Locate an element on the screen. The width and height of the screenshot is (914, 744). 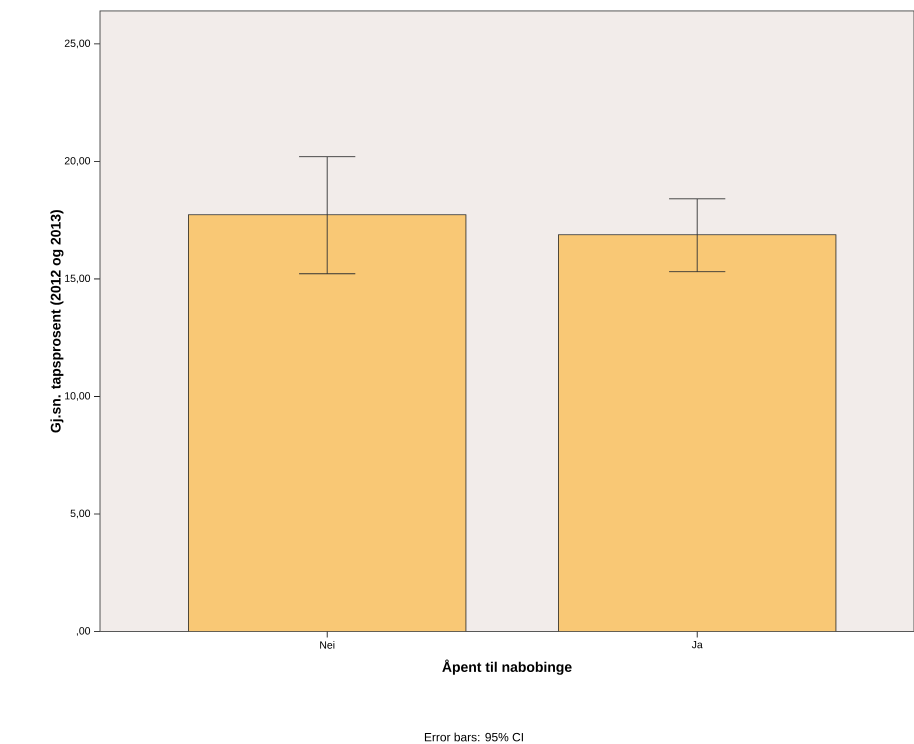
y-tick-label: ,00 is located at coordinates (83, 631).